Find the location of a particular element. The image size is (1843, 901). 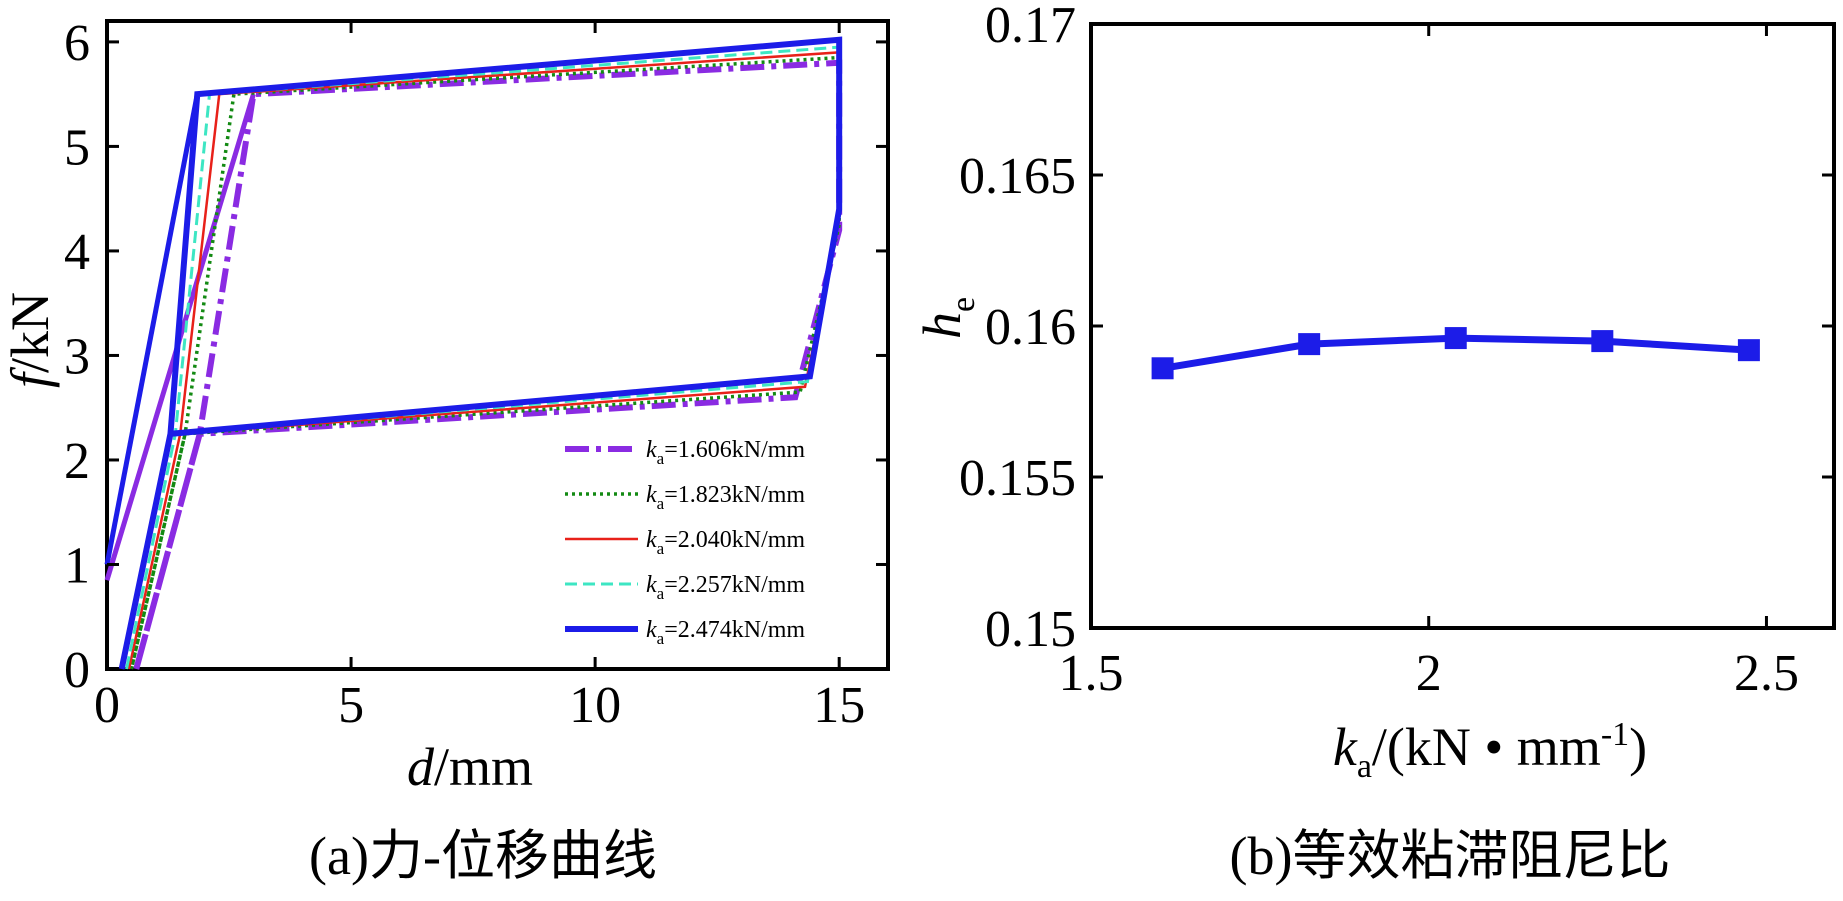

panel-a-ytick-label-0: 0 is located at coordinates (77, 670).